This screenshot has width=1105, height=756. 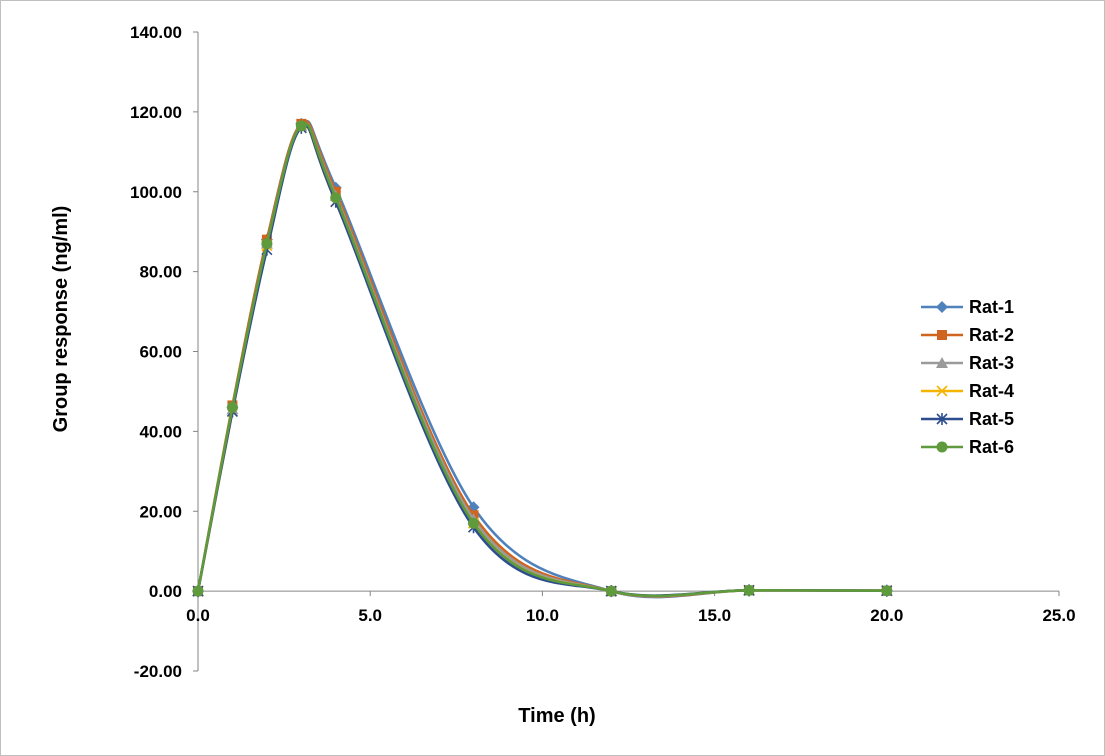 What do you see at coordinates (542, 615) in the screenshot?
I see `x-tick-label: 10.0` at bounding box center [542, 615].